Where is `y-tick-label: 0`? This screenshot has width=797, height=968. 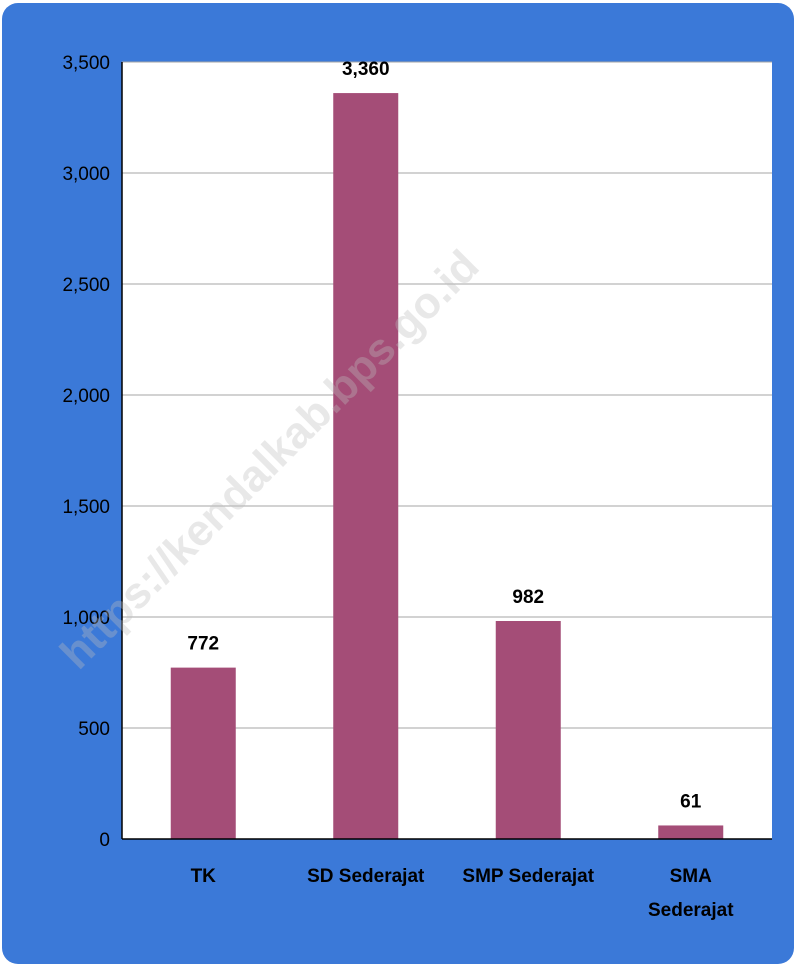 y-tick-label: 0 is located at coordinates (104, 840).